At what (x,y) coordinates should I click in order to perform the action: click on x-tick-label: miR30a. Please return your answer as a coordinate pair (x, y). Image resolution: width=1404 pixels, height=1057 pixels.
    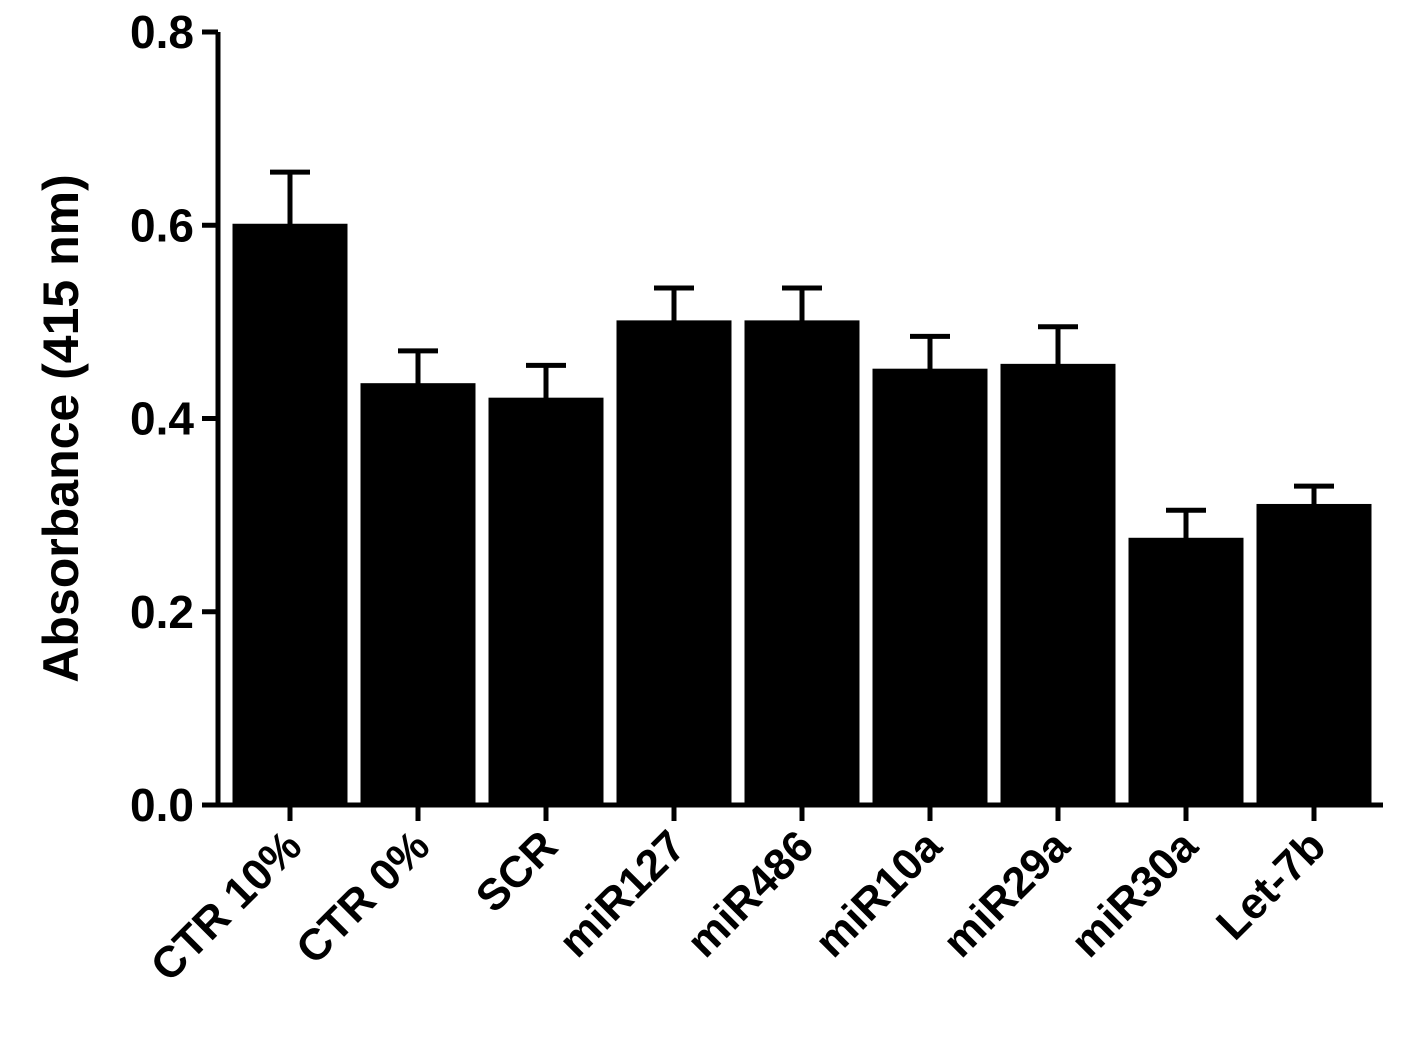
    Looking at the image, I should click on (1135, 894).